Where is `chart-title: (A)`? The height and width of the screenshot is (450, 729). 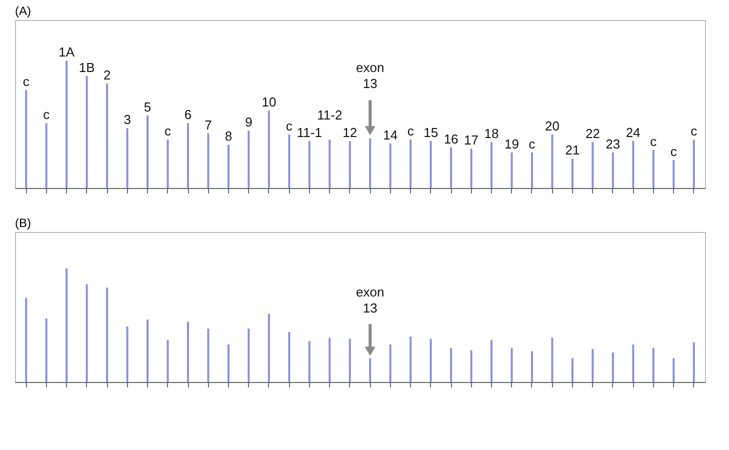 chart-title: (A) is located at coordinates (23, 11).